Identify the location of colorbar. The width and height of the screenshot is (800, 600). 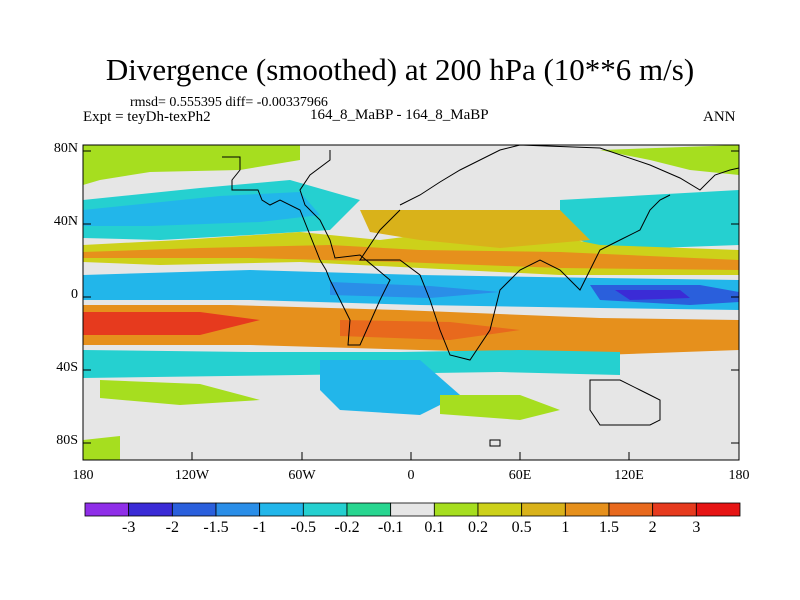
(412, 509).